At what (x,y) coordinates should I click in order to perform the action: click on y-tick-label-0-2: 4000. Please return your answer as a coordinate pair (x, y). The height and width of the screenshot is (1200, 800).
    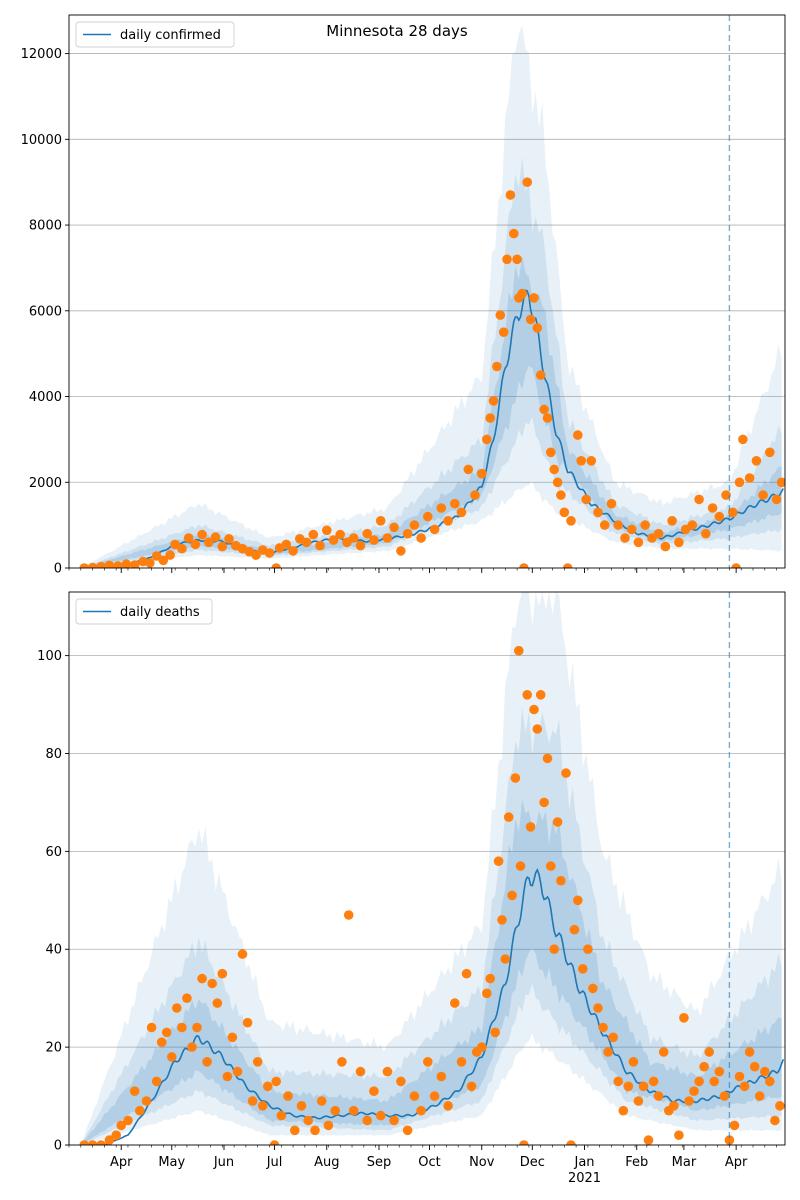
    Looking at the image, I should click on (45, 397).